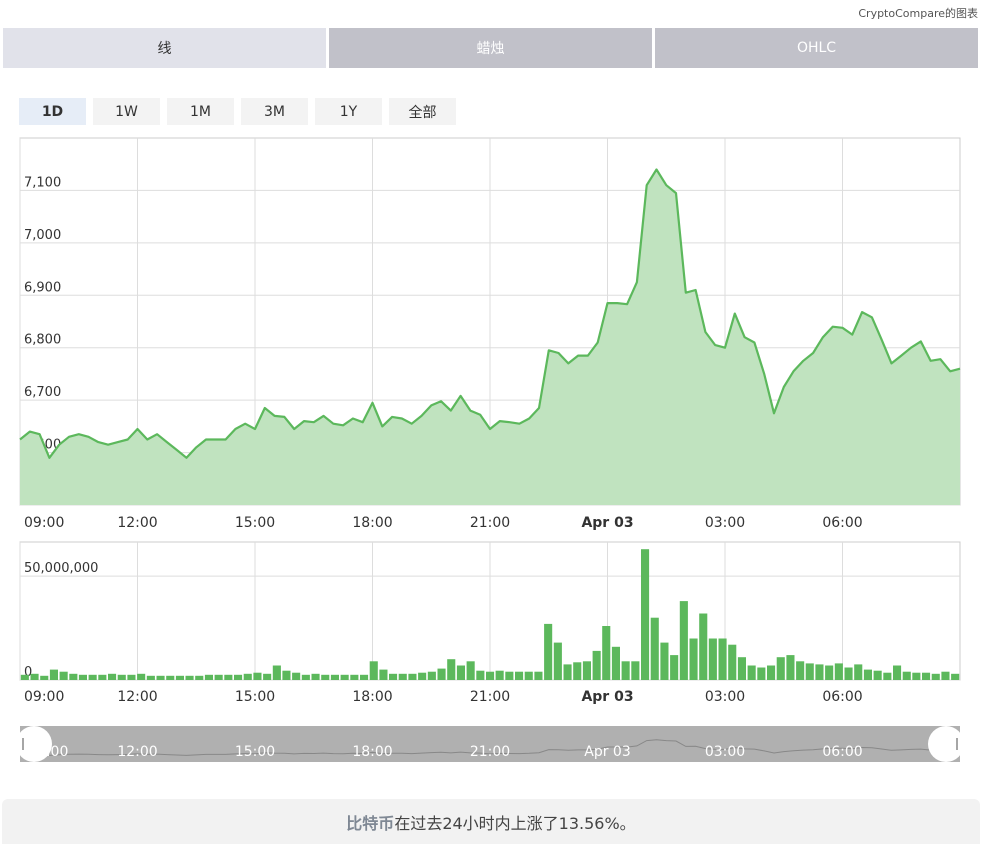 This screenshot has width=984, height=844. I want to click on price-ytick-label: 7,100, so click(42, 182).